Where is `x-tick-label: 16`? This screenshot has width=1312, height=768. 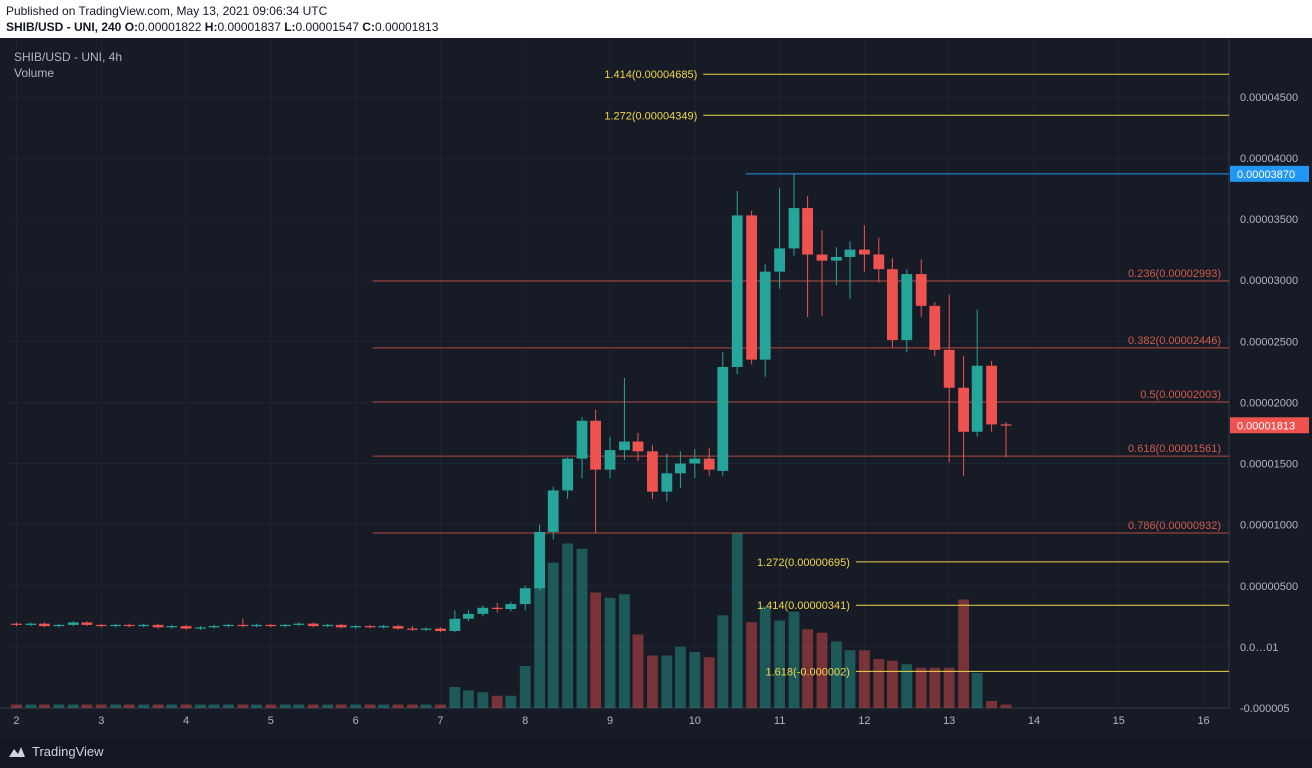
x-tick-label: 16 is located at coordinates (1203, 721).